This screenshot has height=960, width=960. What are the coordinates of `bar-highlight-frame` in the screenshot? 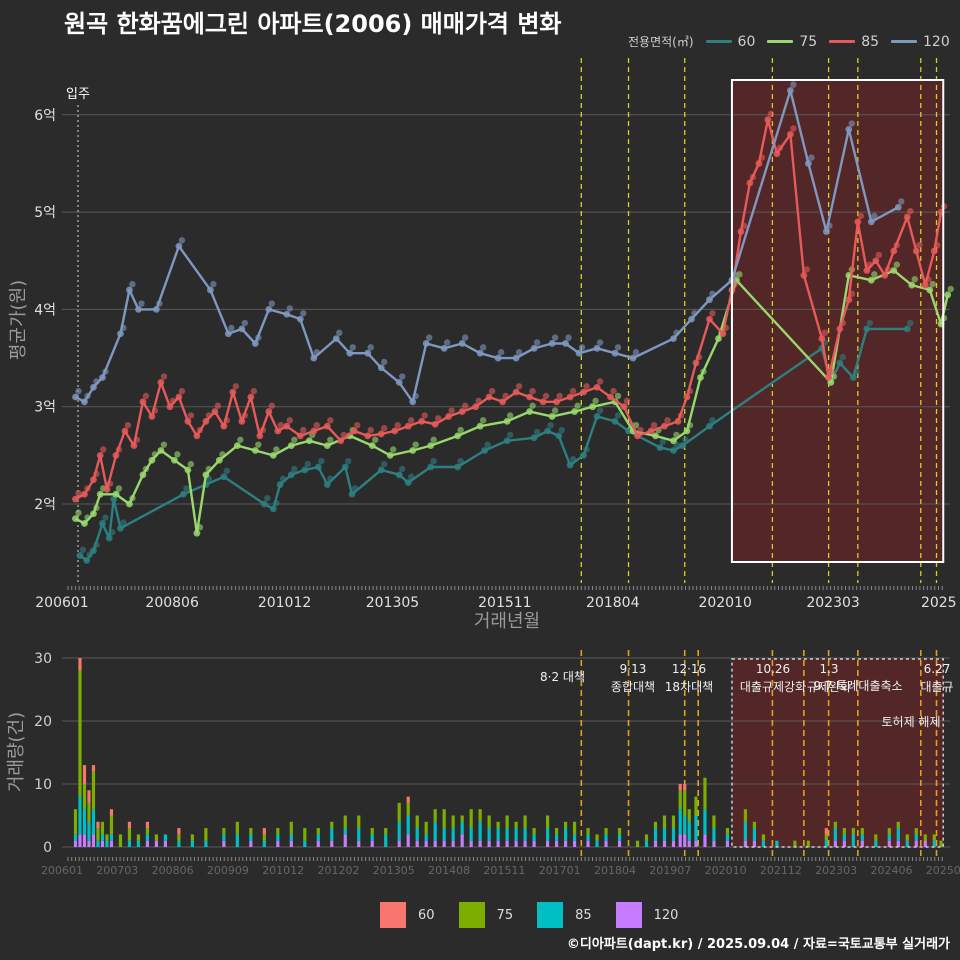 It's located at (838, 753).